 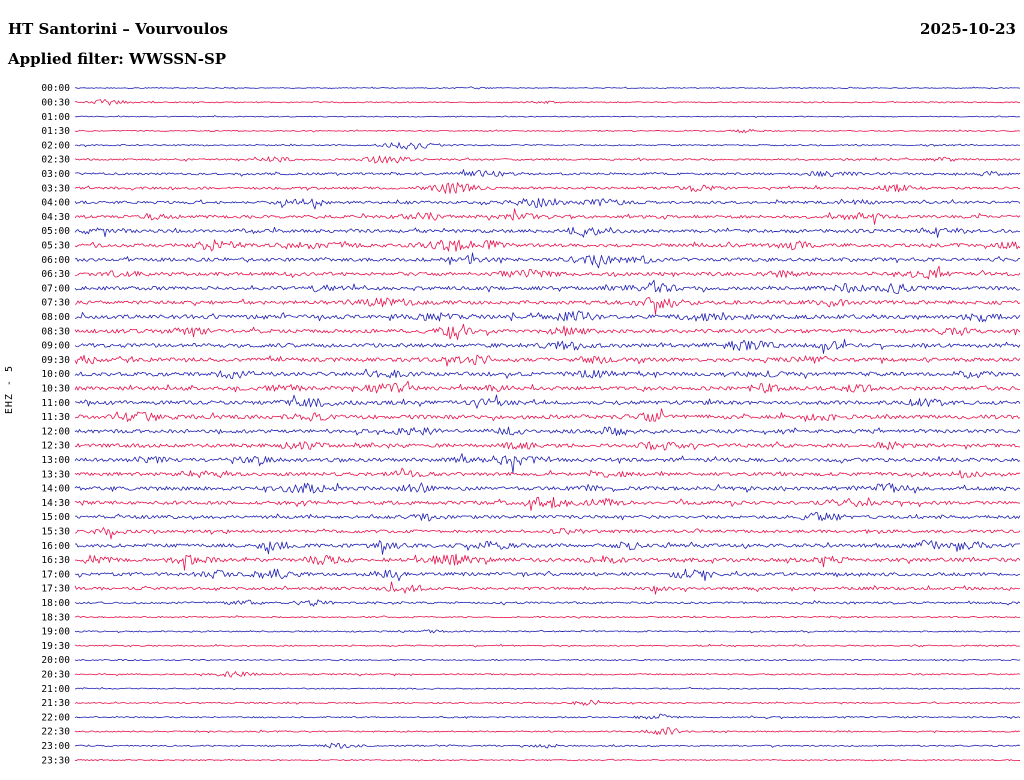 I want to click on time-label: 17:00, so click(x=55, y=574).